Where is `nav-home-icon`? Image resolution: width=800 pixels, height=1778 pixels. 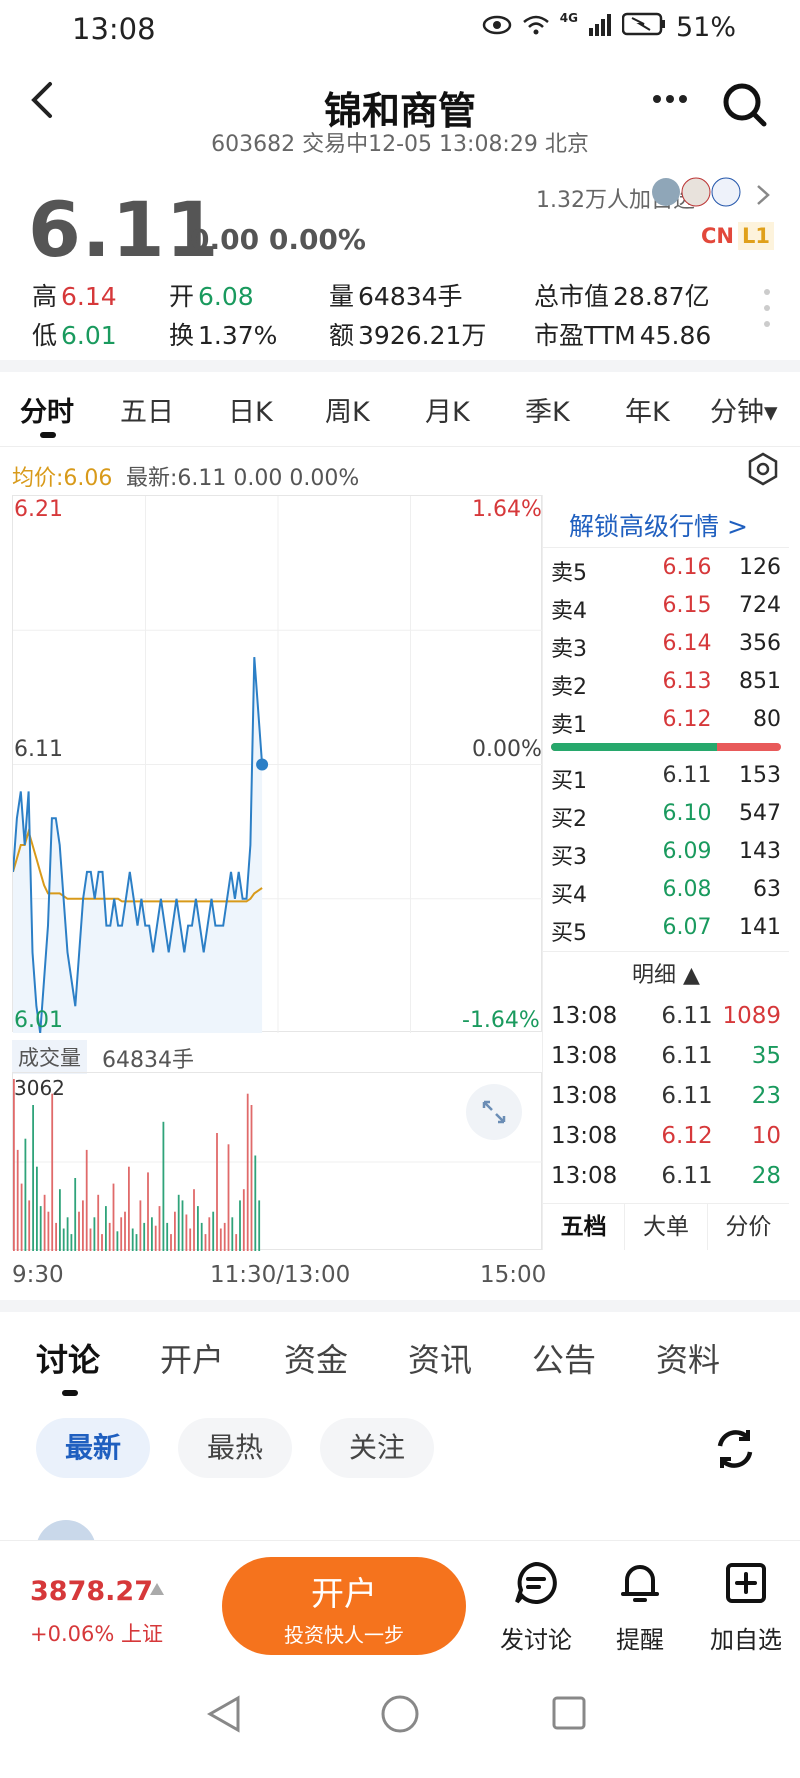 nav-home-icon is located at coordinates (400, 1716).